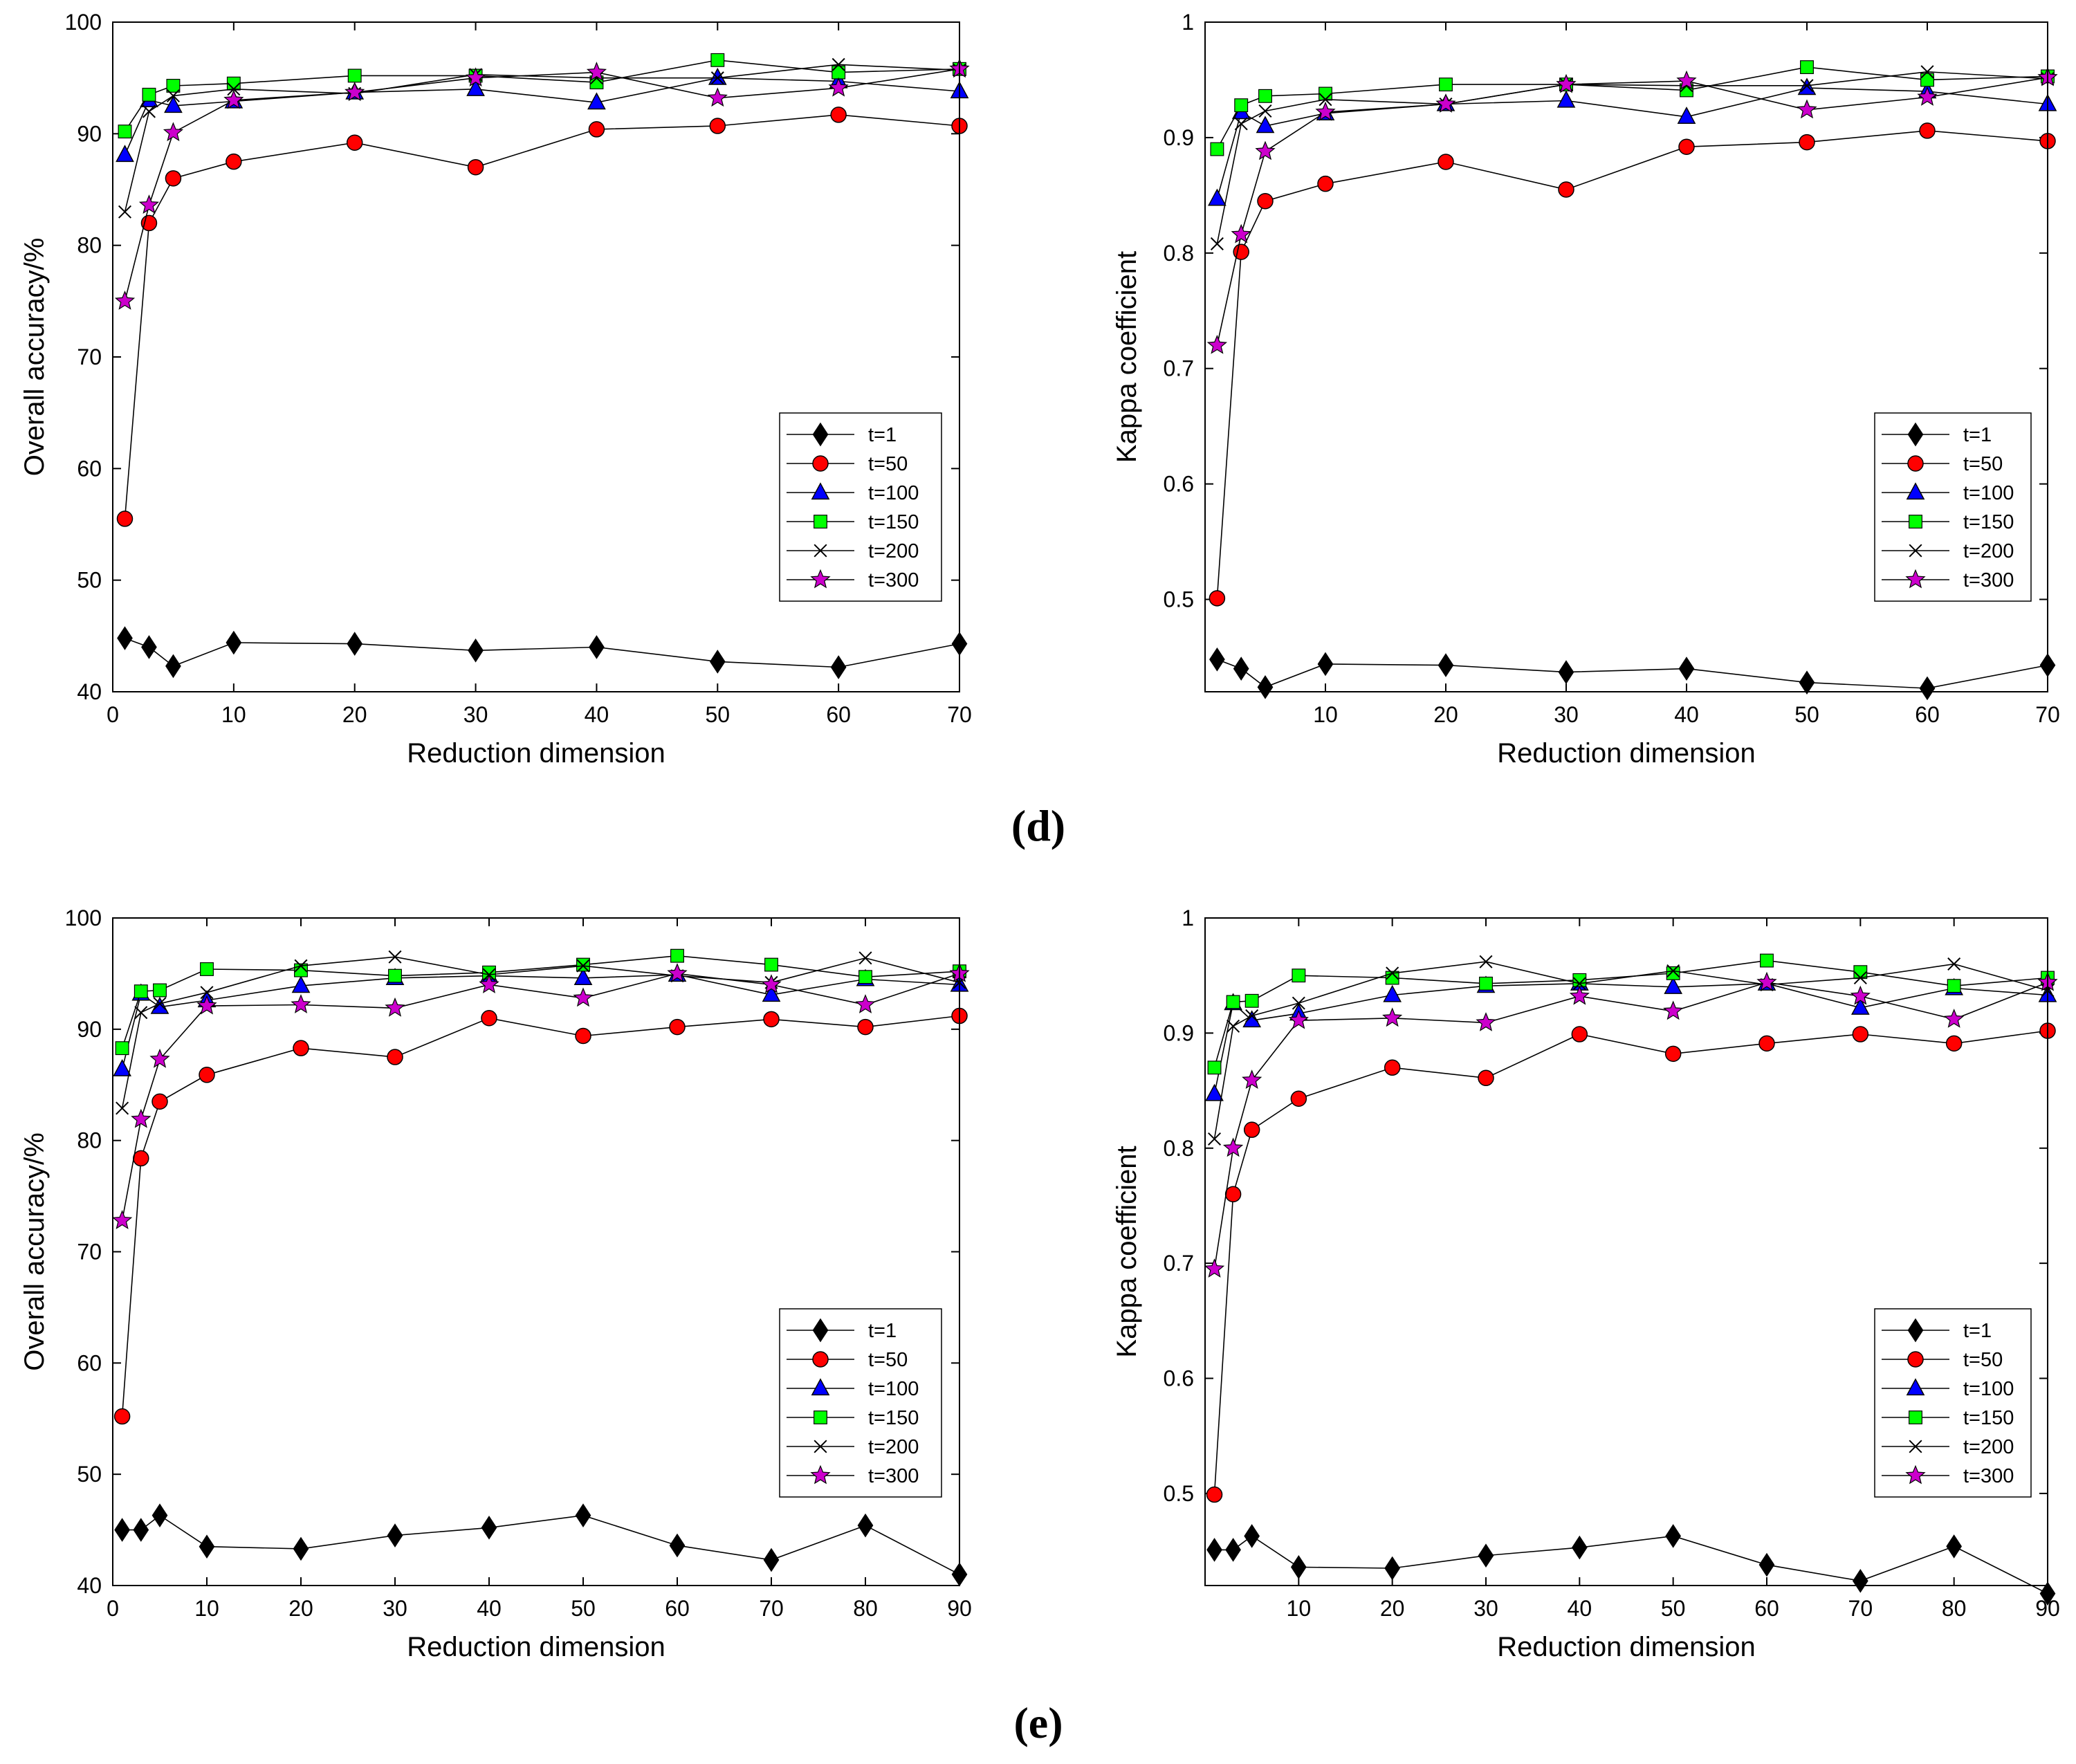 The image size is (2076, 1764). I want to click on legend-label: t=300, so click(893, 580).